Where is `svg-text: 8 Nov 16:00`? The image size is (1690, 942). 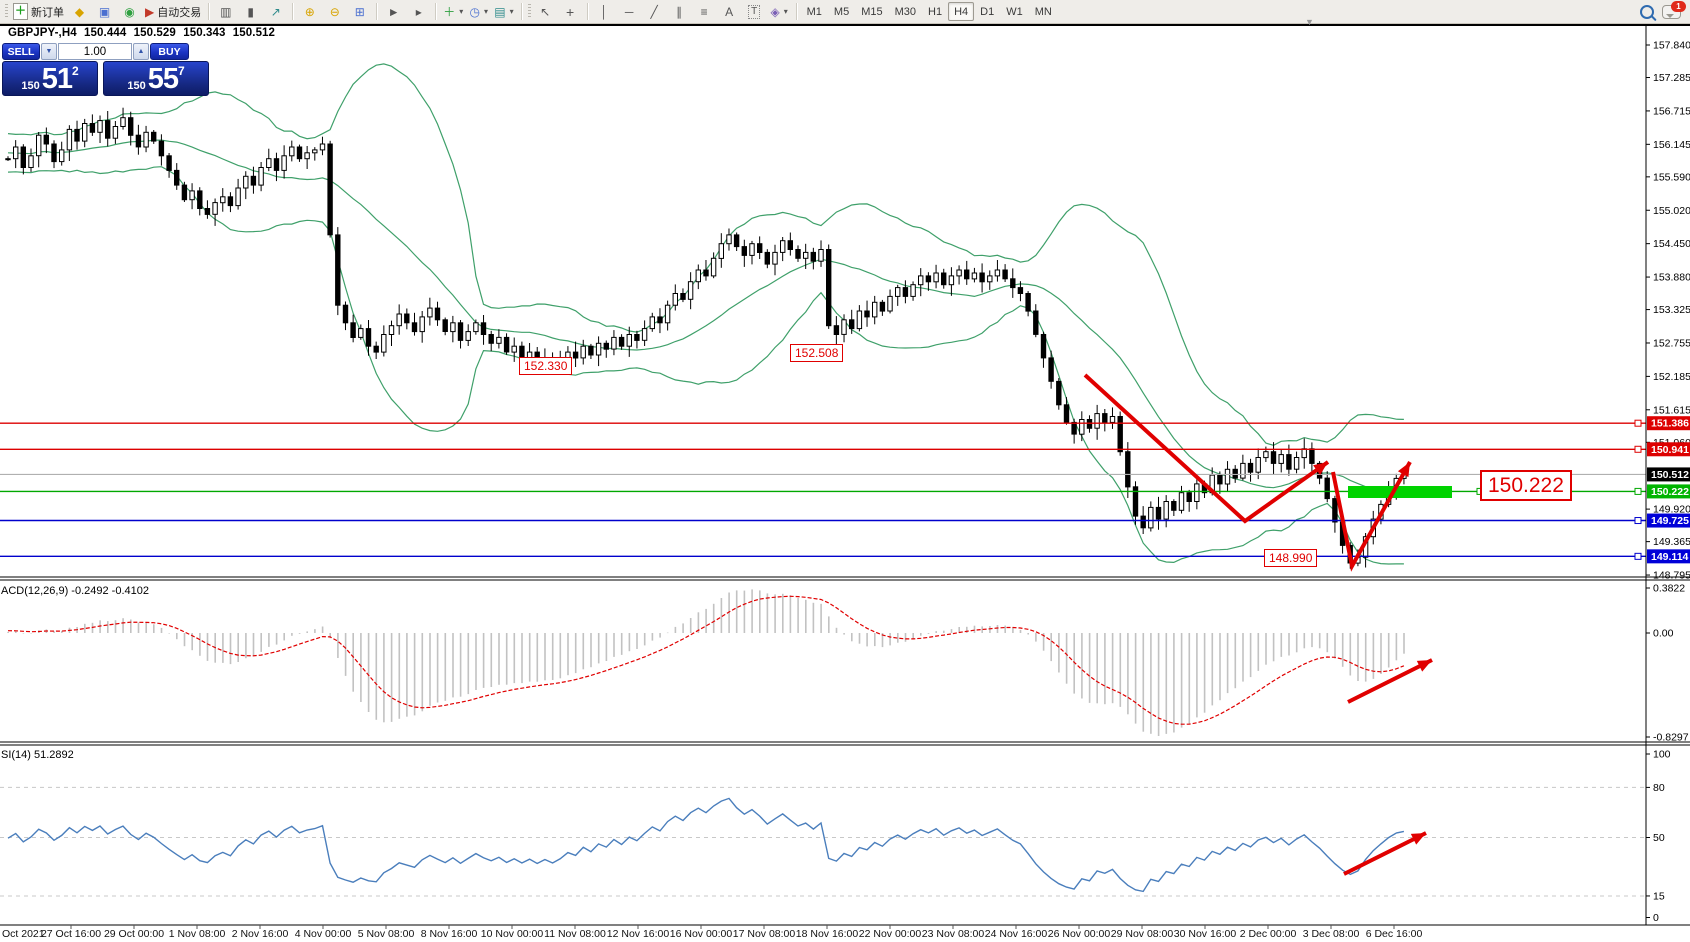 svg-text: 8 Nov 16:00 is located at coordinates (449, 934).